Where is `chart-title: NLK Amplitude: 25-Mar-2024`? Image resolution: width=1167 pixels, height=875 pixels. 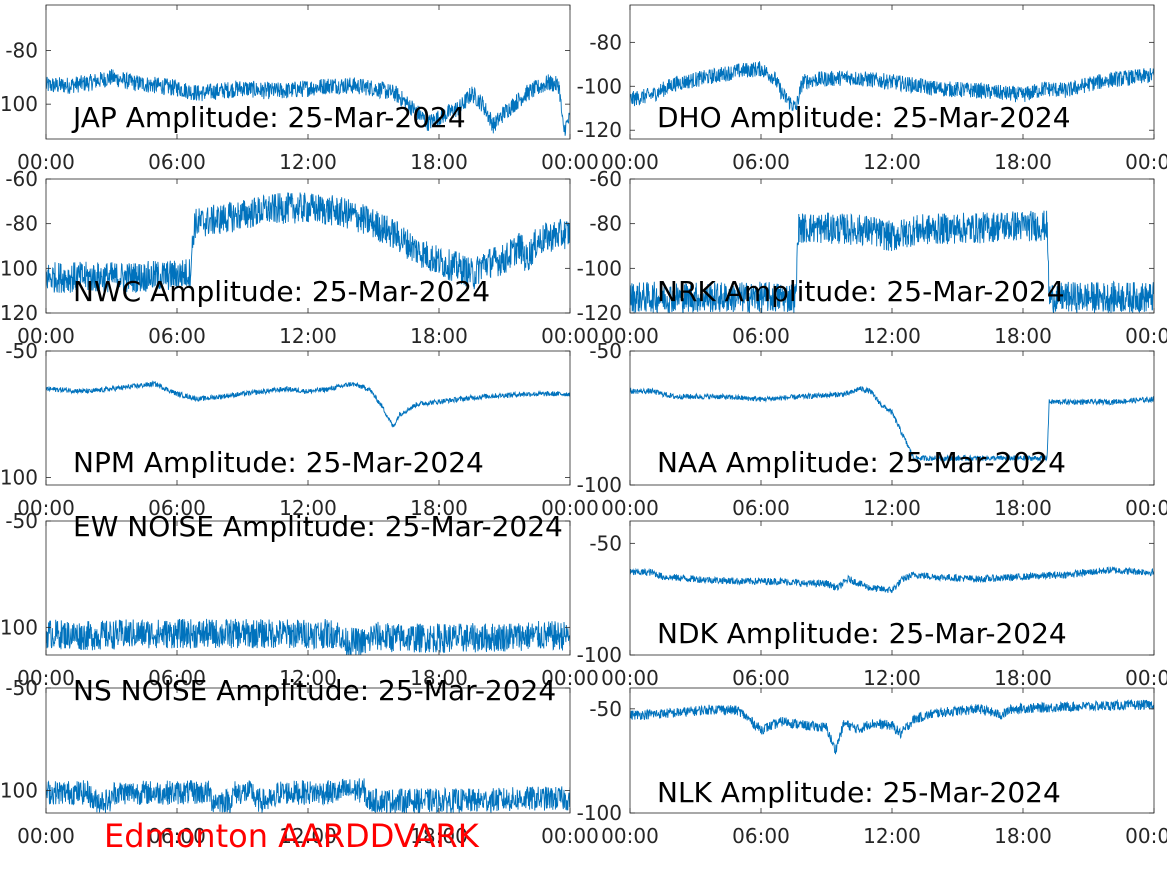
chart-title: NLK Amplitude: 25-Mar-2024 is located at coordinates (859, 792).